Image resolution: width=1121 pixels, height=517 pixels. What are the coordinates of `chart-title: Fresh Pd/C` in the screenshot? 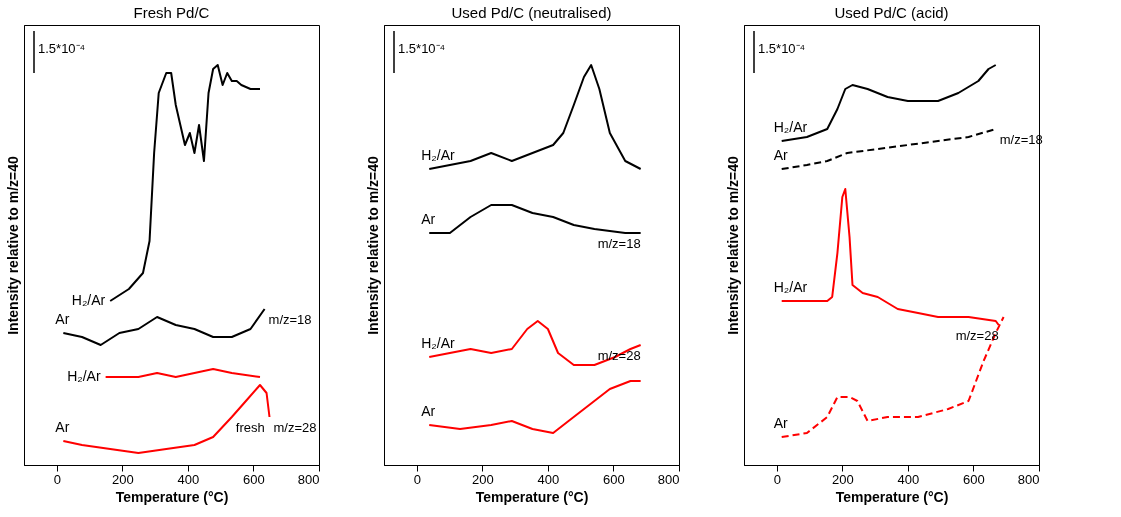 It's located at (171, 12).